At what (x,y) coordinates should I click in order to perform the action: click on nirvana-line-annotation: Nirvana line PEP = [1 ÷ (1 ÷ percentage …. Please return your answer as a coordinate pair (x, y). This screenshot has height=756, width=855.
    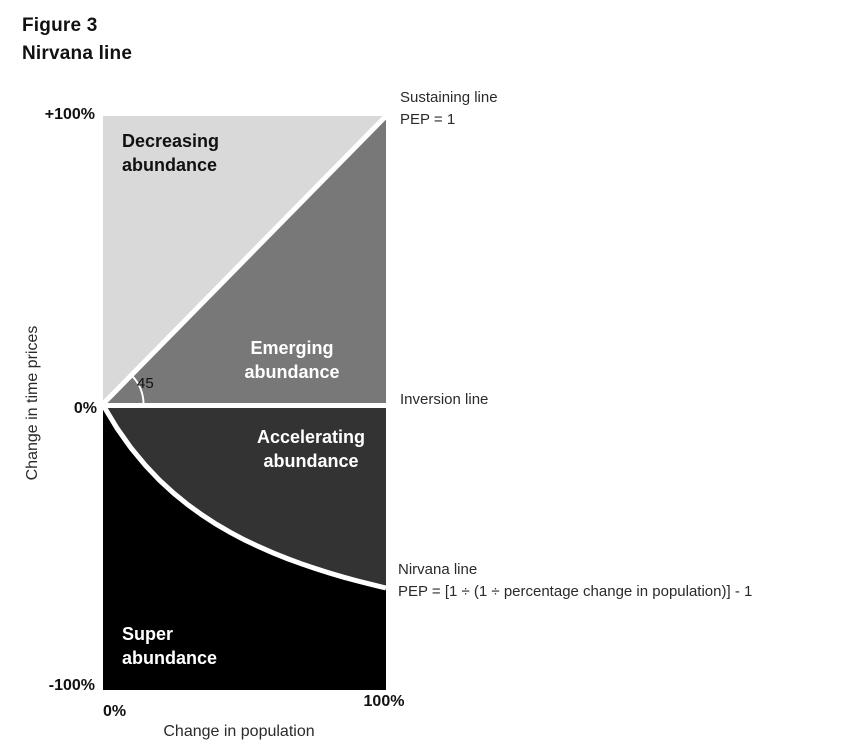
    Looking at the image, I should click on (575, 580).